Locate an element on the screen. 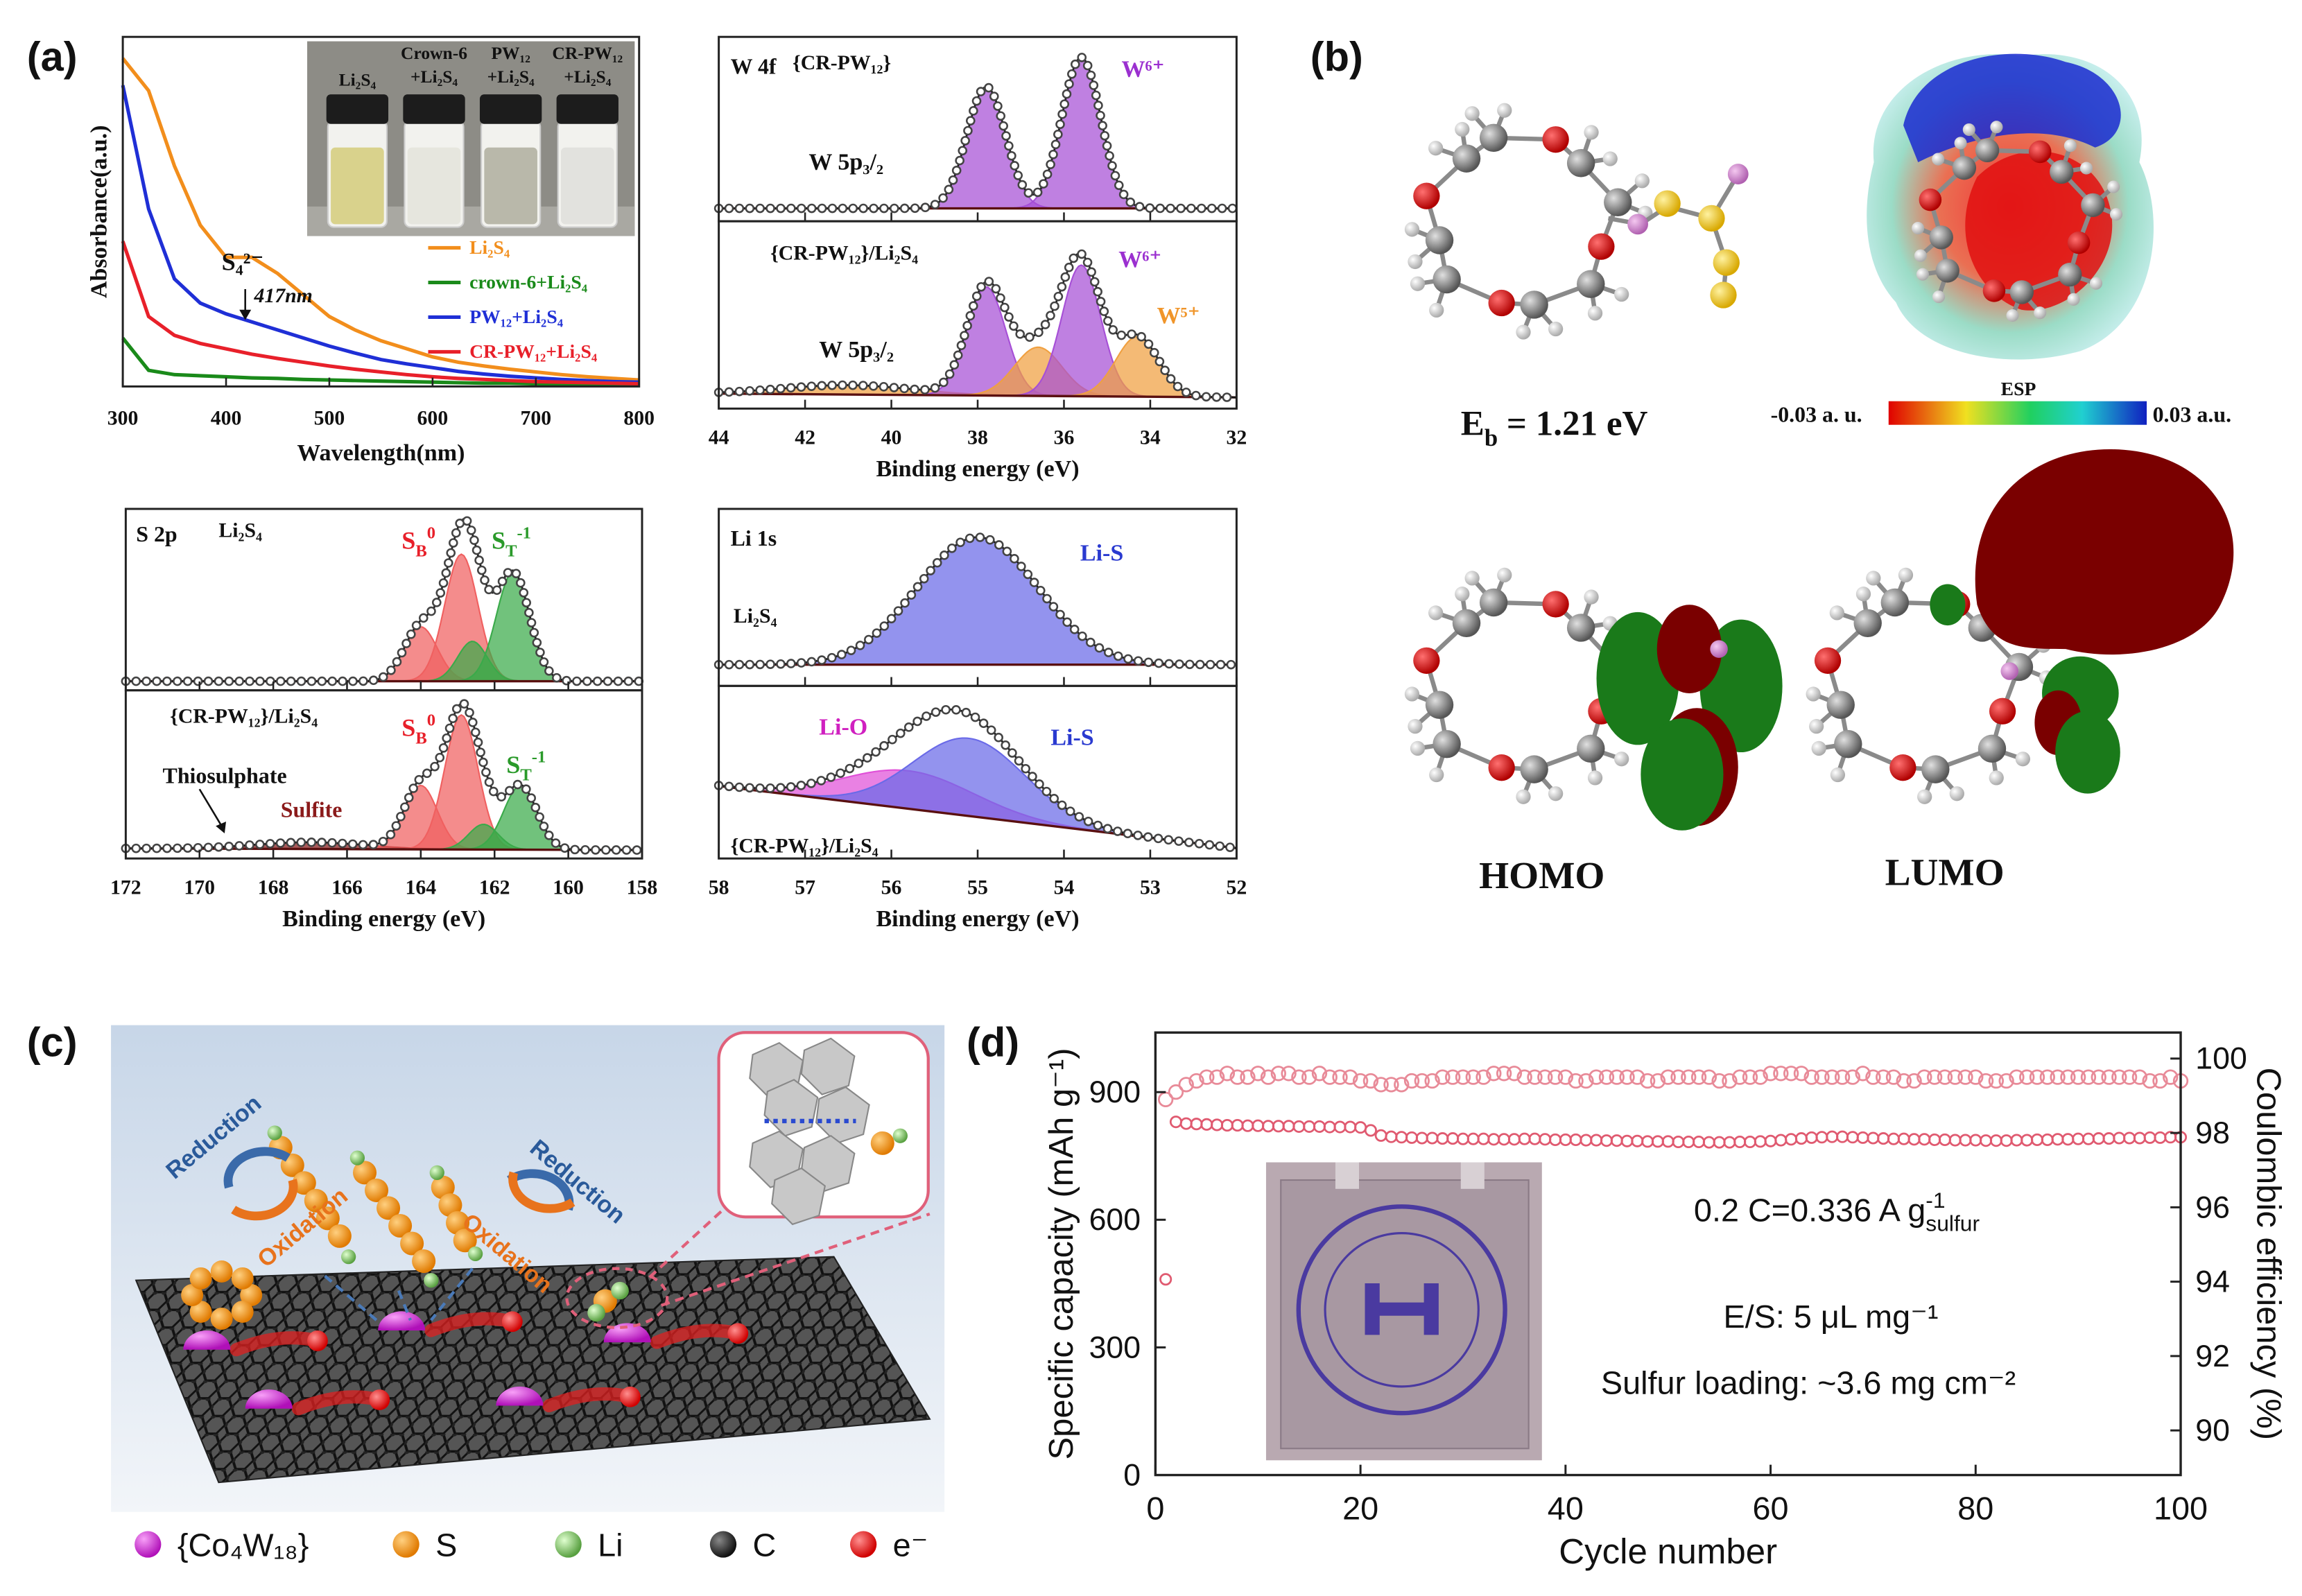 The image size is (2302, 1596). cluster-dome is located at coordinates (207, 1340).